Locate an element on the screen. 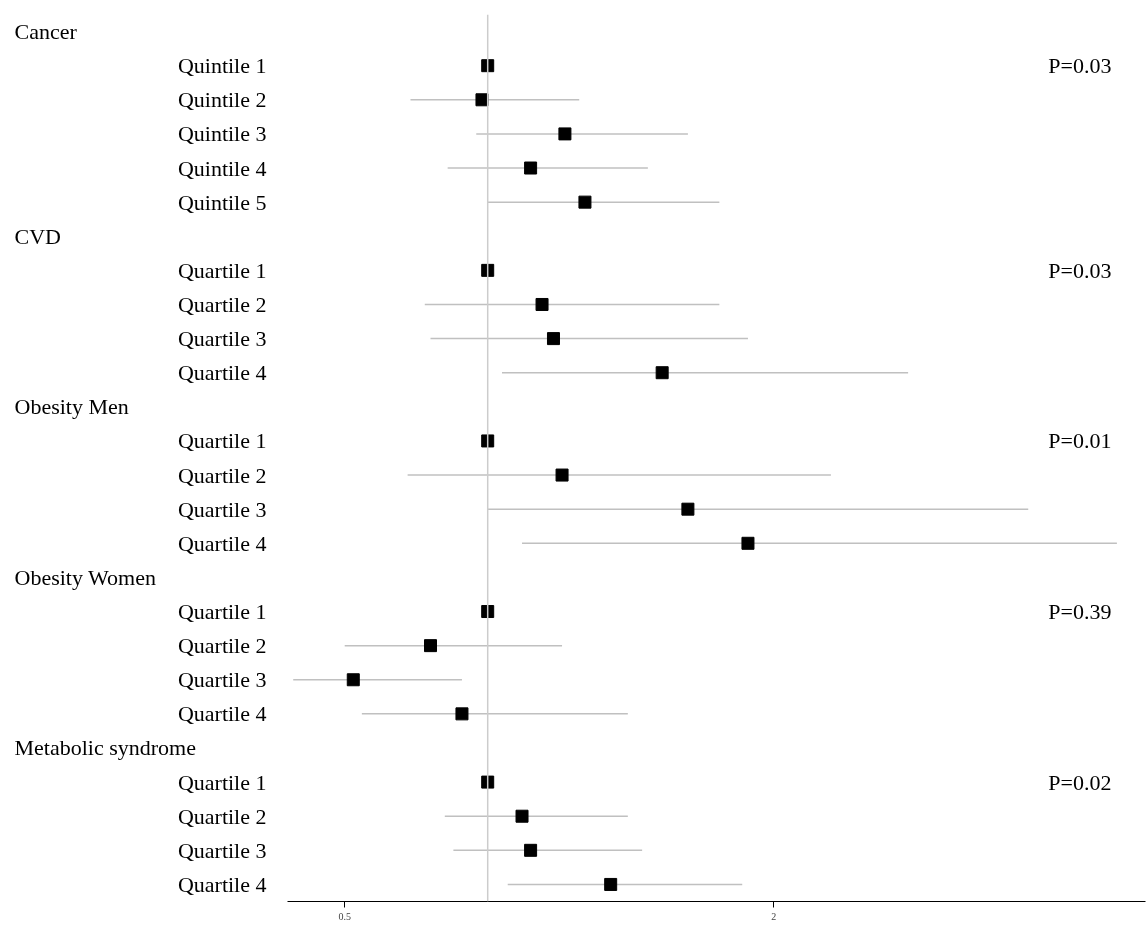 This screenshot has width=1146, height=951. y-tick-label: Quintile 1 is located at coordinates (222, 66).